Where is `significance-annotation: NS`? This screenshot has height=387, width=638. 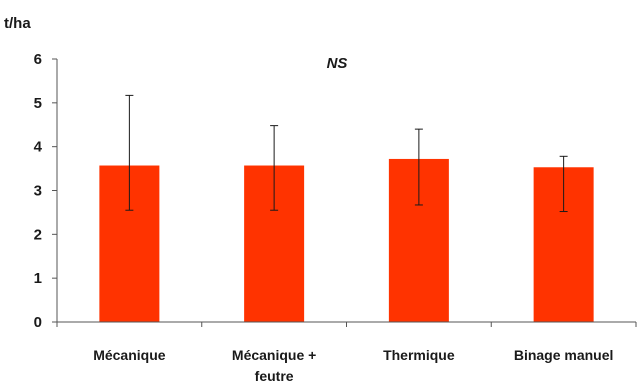 significance-annotation: NS is located at coordinates (337, 63).